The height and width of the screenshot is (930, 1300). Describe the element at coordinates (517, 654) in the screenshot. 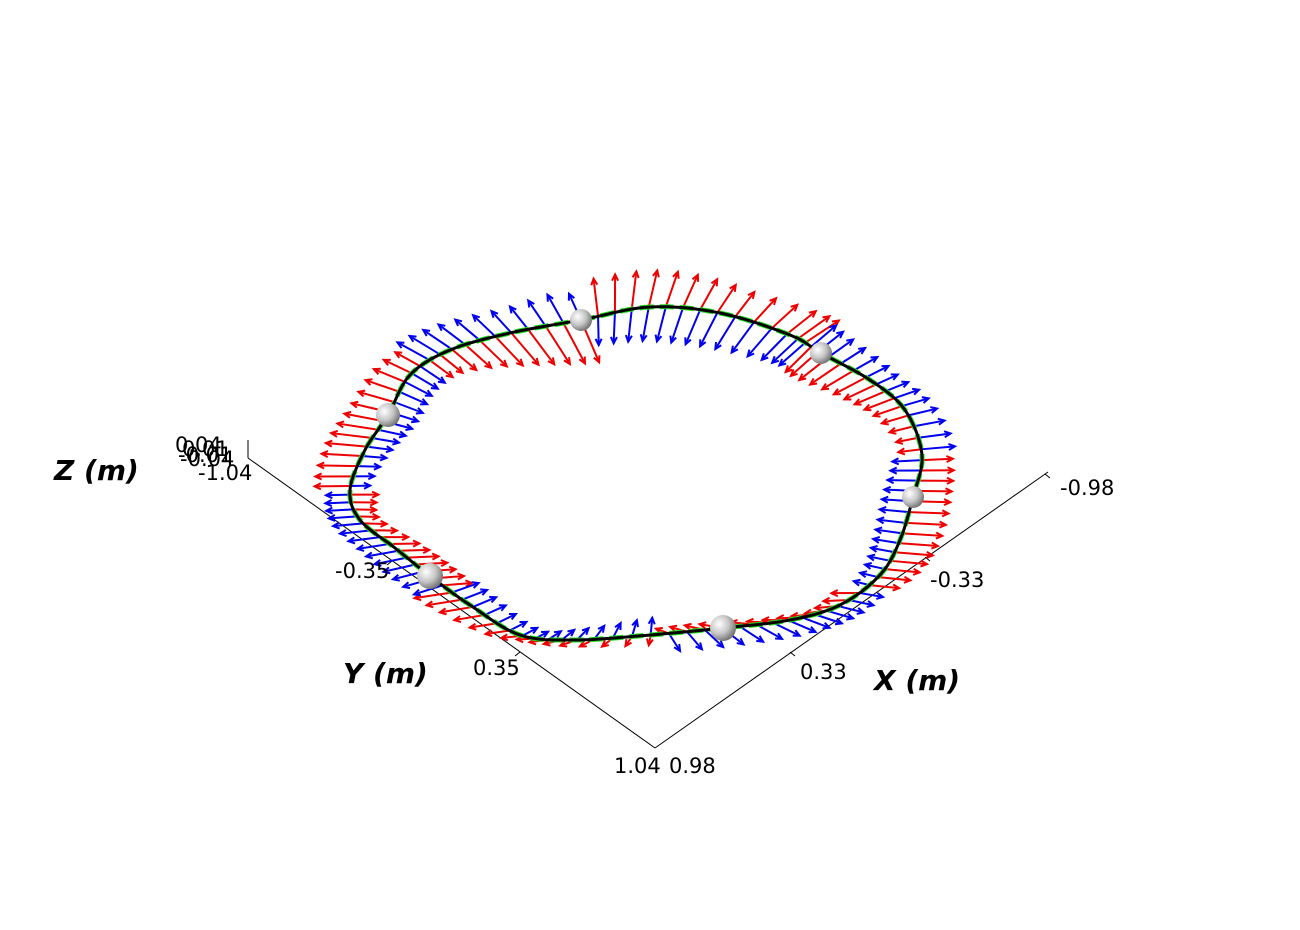

I see `y-tick-mark` at that location.